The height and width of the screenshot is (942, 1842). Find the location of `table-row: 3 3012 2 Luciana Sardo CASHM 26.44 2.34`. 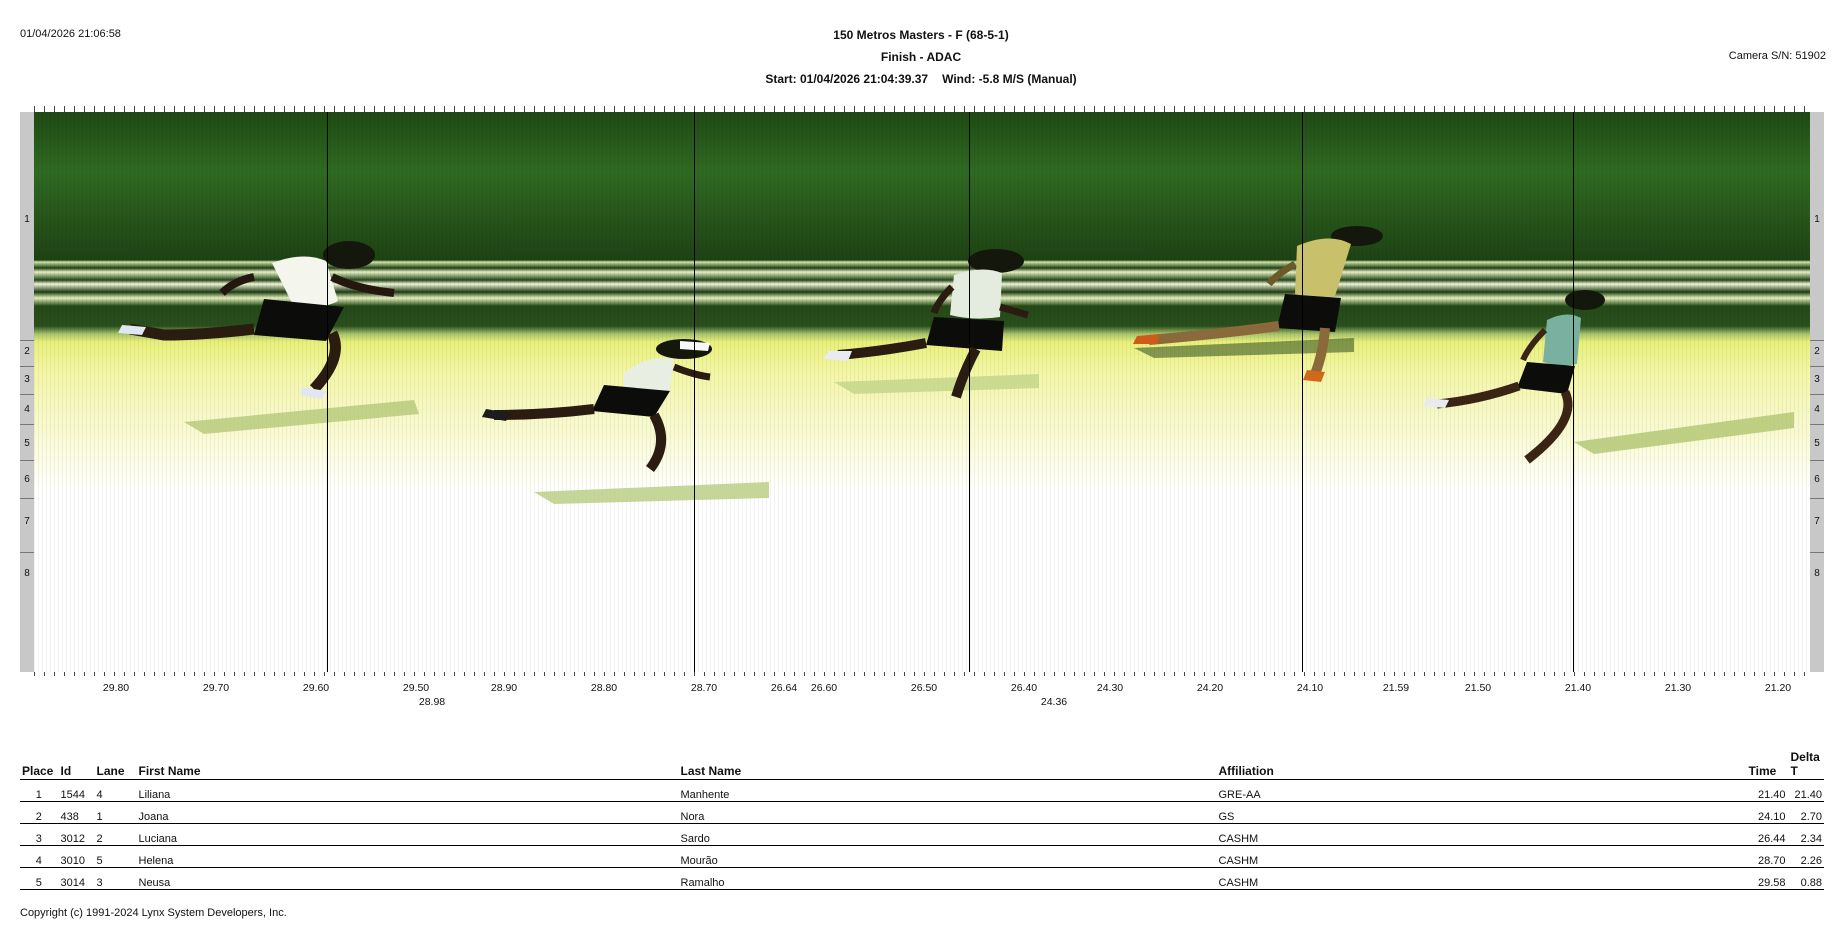

table-row: 3 3012 2 Luciana Sardo CASHM 26.44 2.34 is located at coordinates (922, 834).